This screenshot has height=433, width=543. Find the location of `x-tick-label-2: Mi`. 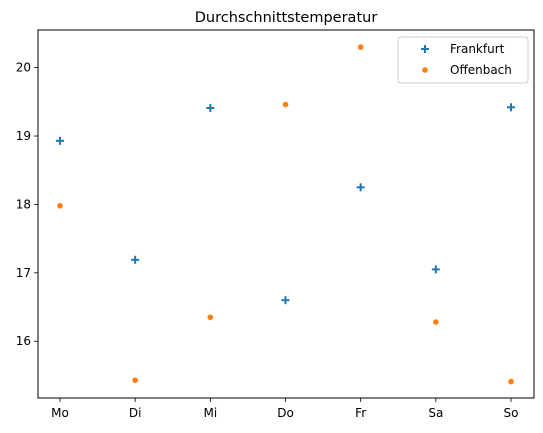

x-tick-label-2: Mi is located at coordinates (210, 413).